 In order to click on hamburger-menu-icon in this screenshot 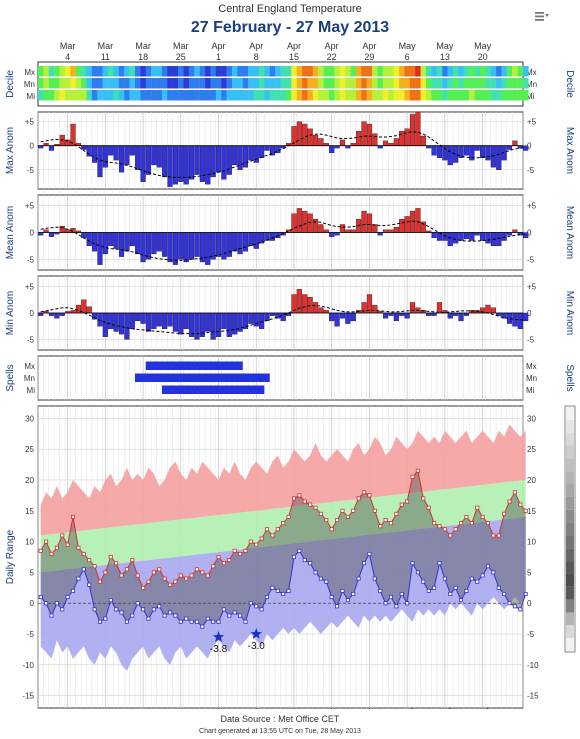, I will do `click(542, 16)`.